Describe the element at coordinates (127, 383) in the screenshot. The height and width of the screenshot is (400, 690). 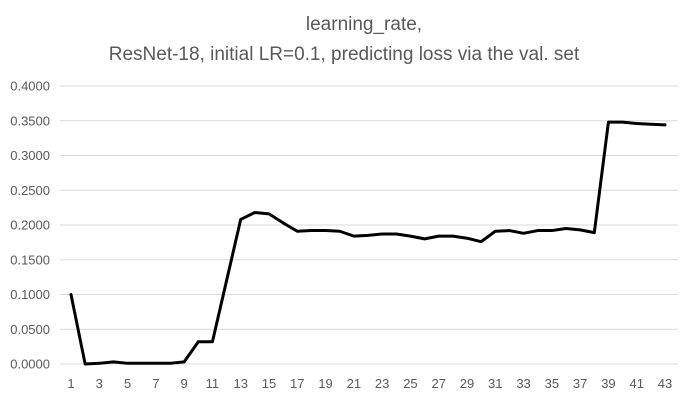
I see `x-tick-label: 5` at that location.